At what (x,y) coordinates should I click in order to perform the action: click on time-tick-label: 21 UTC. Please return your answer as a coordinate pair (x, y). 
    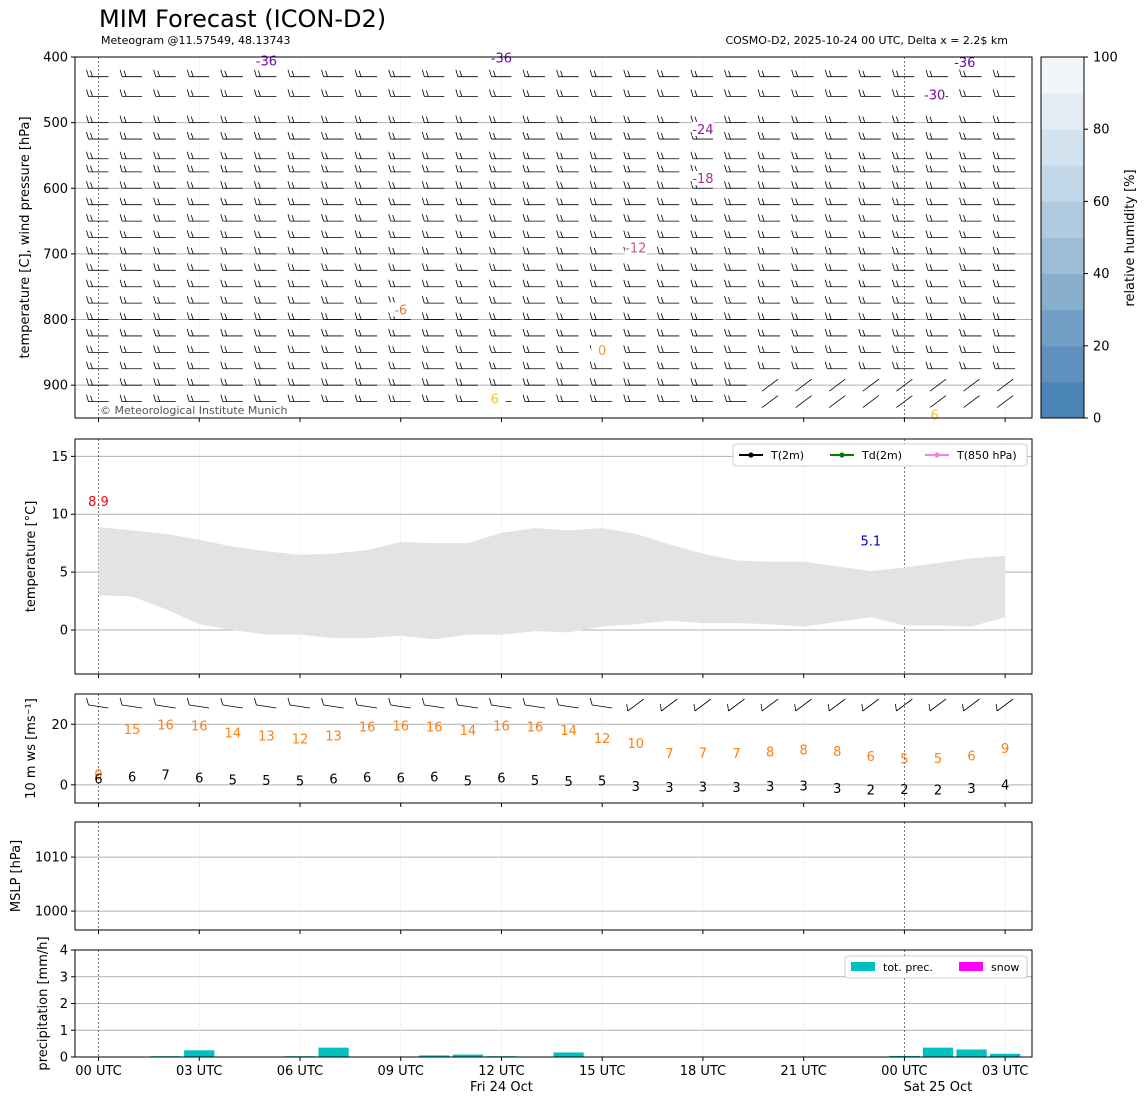
    Looking at the image, I should click on (803, 1071).